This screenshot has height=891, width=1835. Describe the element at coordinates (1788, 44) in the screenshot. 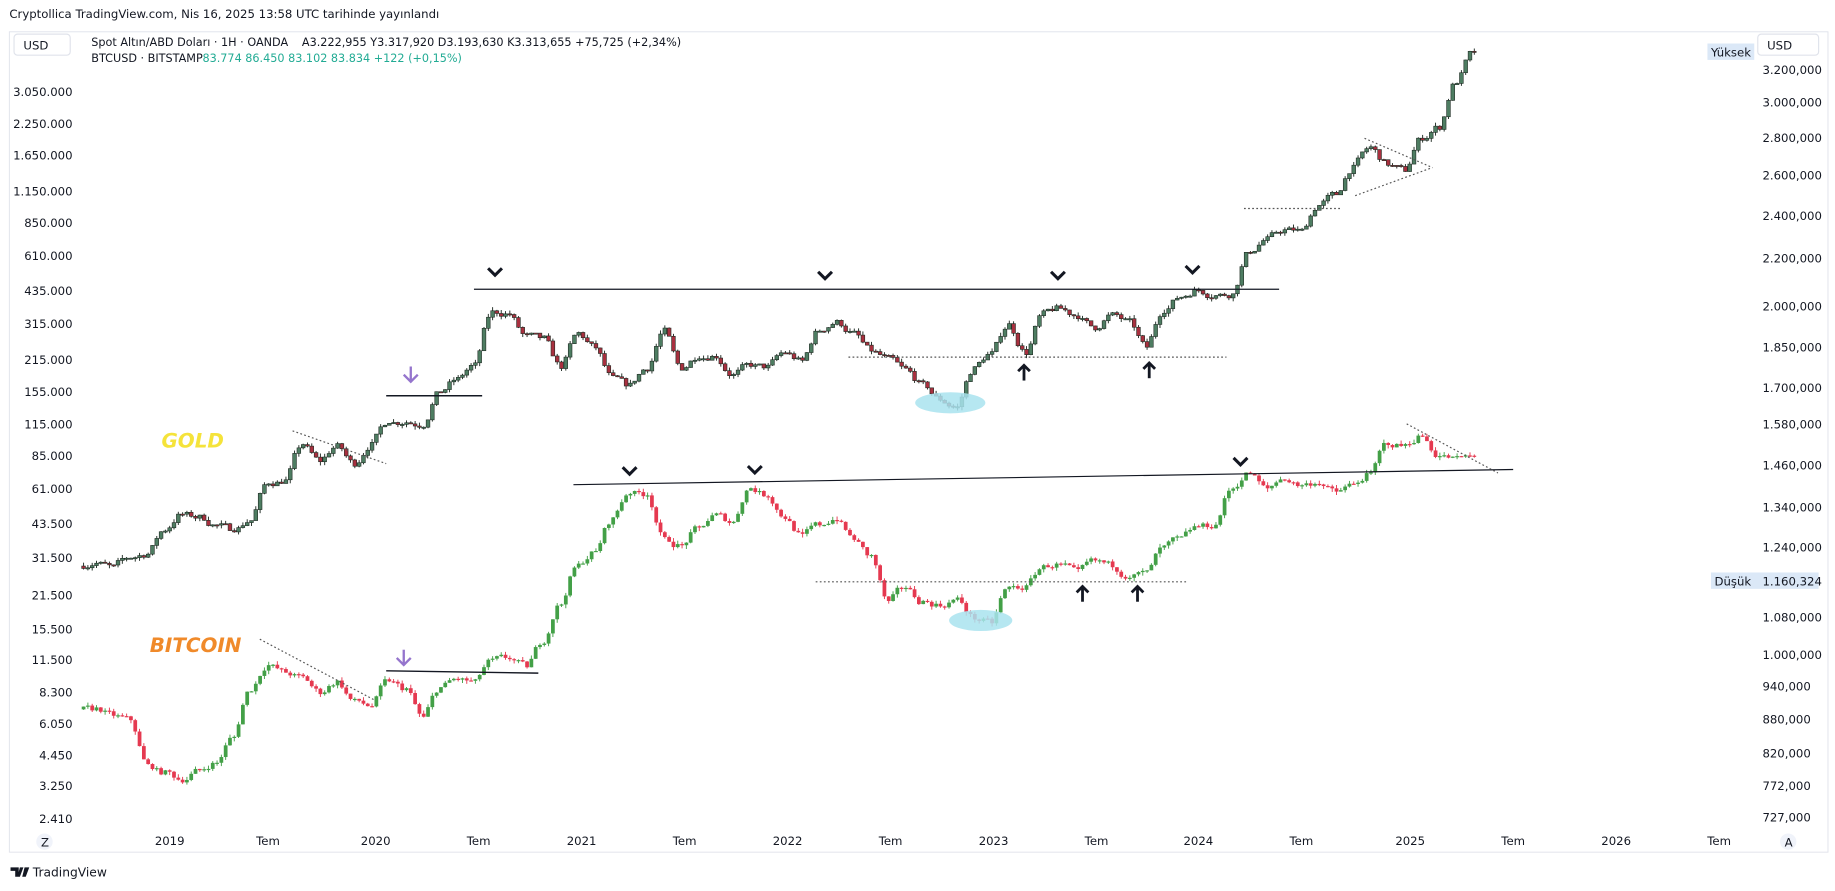

I see `right-currency-button` at that location.